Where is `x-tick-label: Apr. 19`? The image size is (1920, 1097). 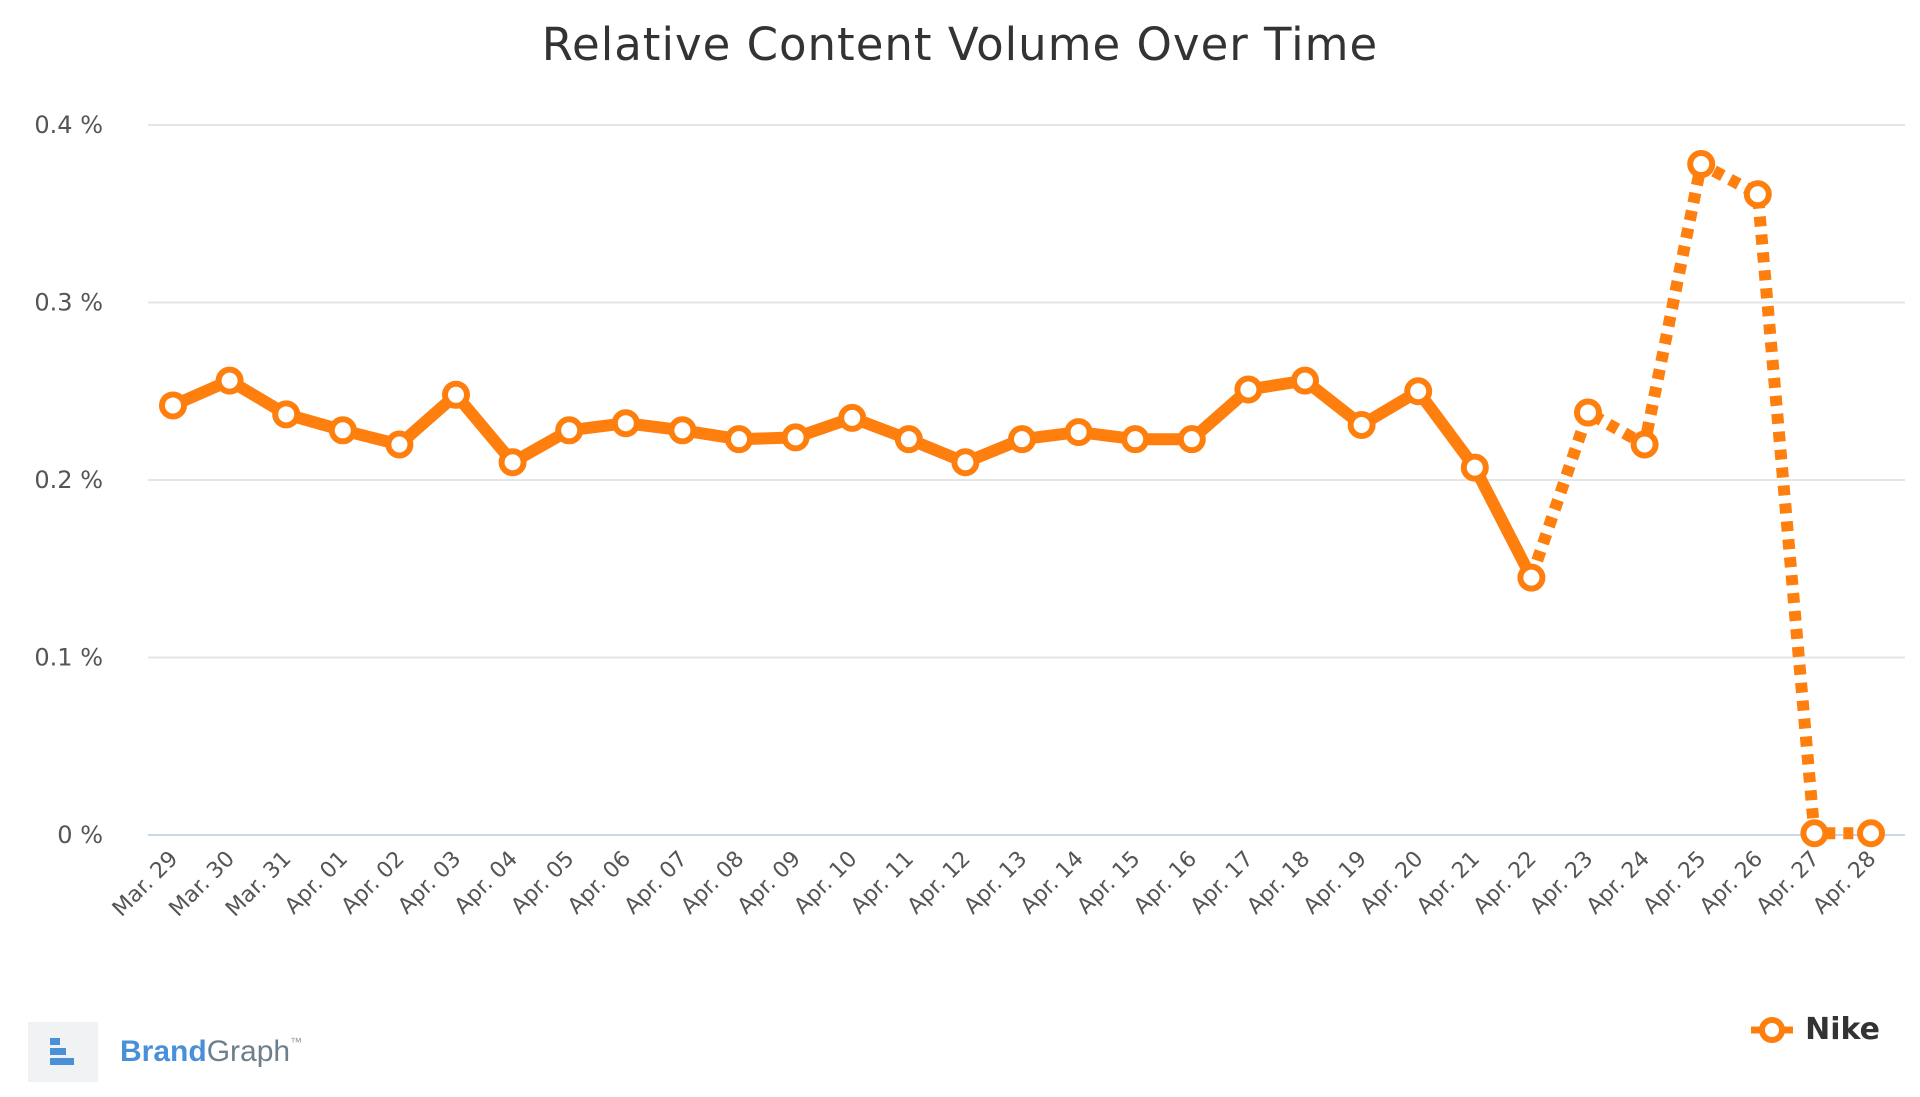
x-tick-label: Apr. 19 is located at coordinates (1335, 883).